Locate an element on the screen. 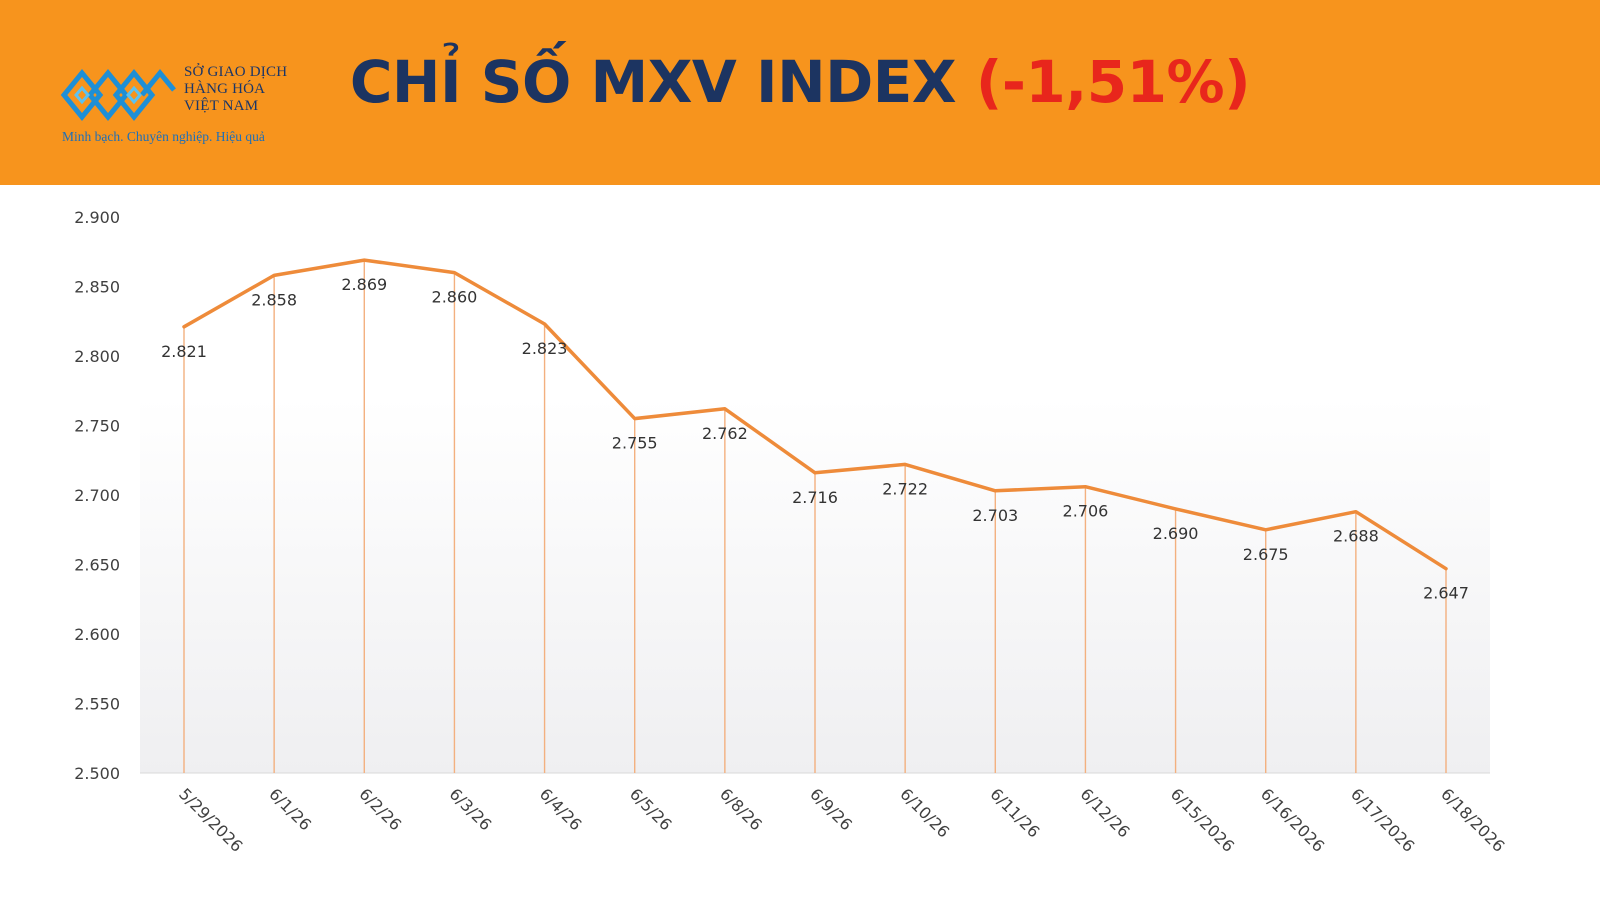 The width and height of the screenshot is (1600, 900). y-tick-label: 2.800 is located at coordinates (97, 356).